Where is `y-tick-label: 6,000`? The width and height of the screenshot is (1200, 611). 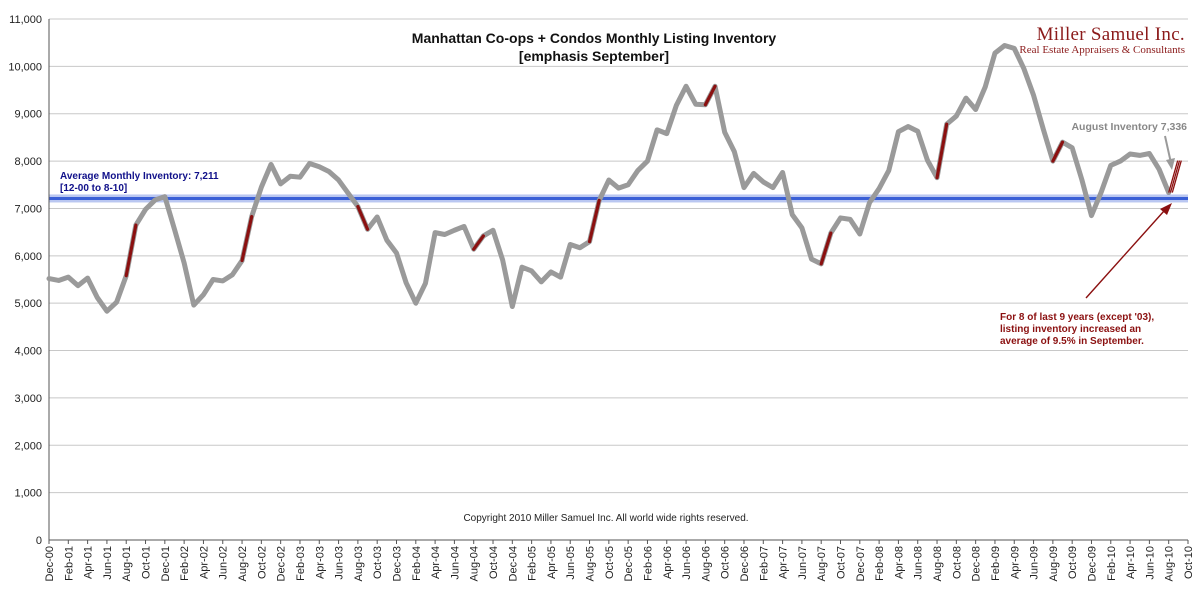
y-tick-label: 6,000 is located at coordinates (28, 257).